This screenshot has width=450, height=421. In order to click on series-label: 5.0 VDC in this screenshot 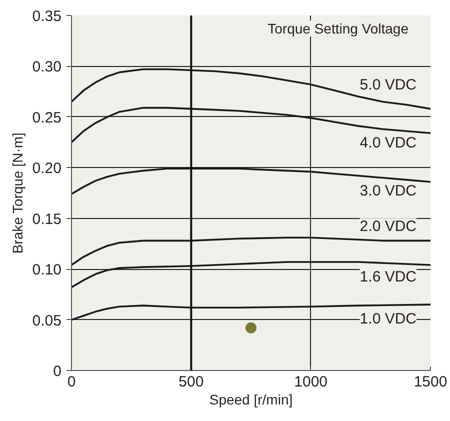, I will do `click(388, 85)`.